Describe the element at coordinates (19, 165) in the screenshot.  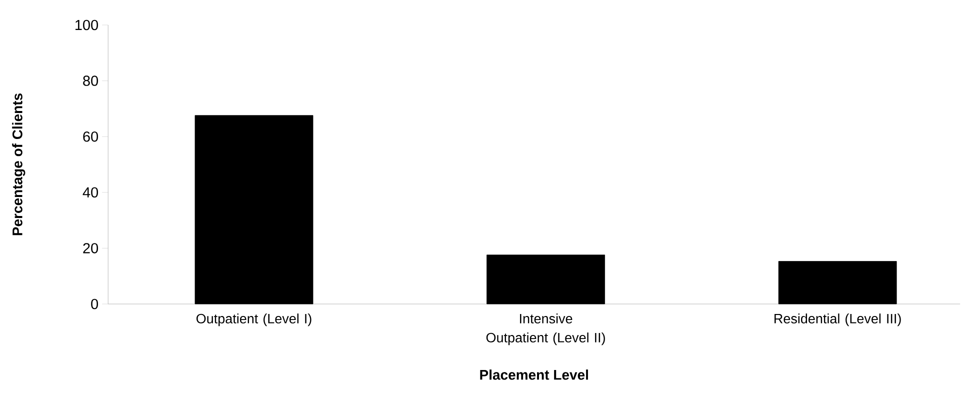
I see `y-axis-title: Percentage of Clients` at that location.